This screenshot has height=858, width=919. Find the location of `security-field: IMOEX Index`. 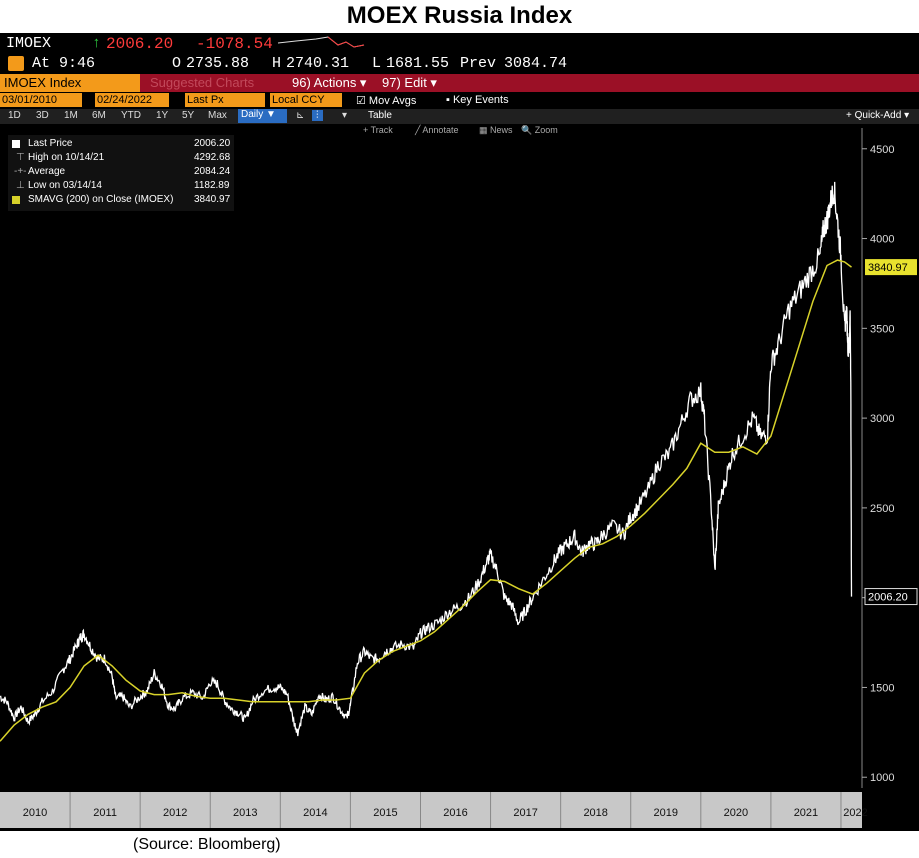

security-field: IMOEX Index is located at coordinates (70, 83).